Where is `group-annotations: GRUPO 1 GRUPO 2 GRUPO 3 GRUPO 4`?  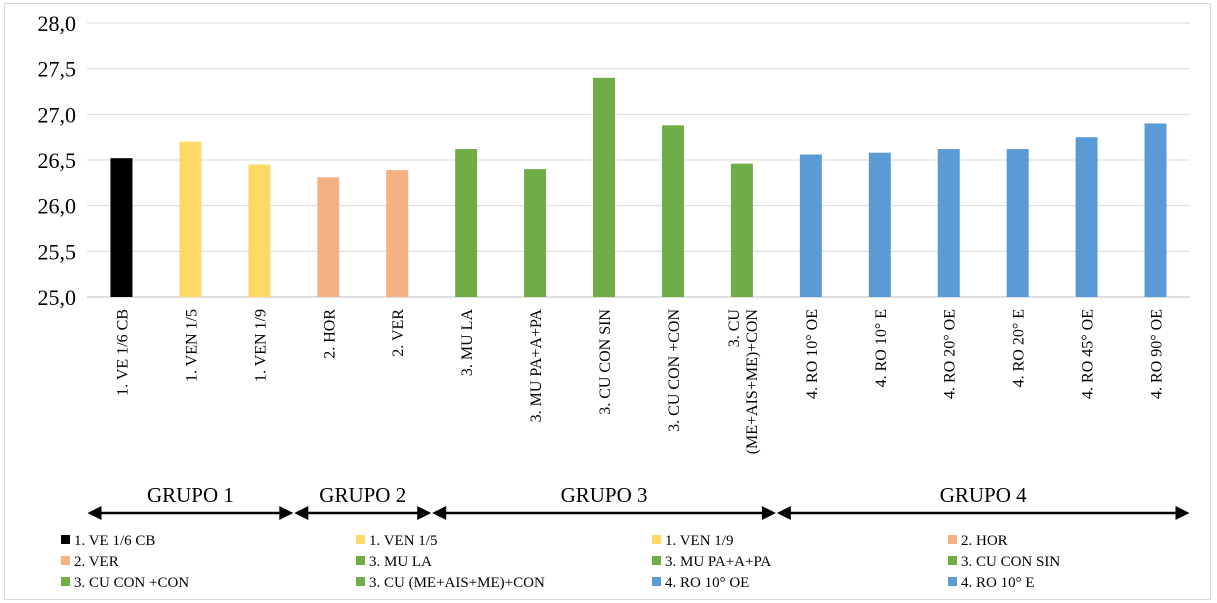 group-annotations: GRUPO 1 GRUPO 2 GRUPO 3 GRUPO 4 is located at coordinates (638, 501).